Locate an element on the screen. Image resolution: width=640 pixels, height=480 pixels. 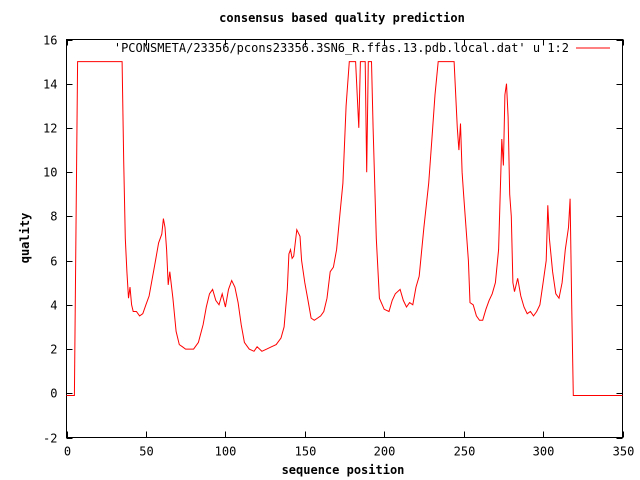
y-tick-label: 16 is located at coordinates (50, 41).